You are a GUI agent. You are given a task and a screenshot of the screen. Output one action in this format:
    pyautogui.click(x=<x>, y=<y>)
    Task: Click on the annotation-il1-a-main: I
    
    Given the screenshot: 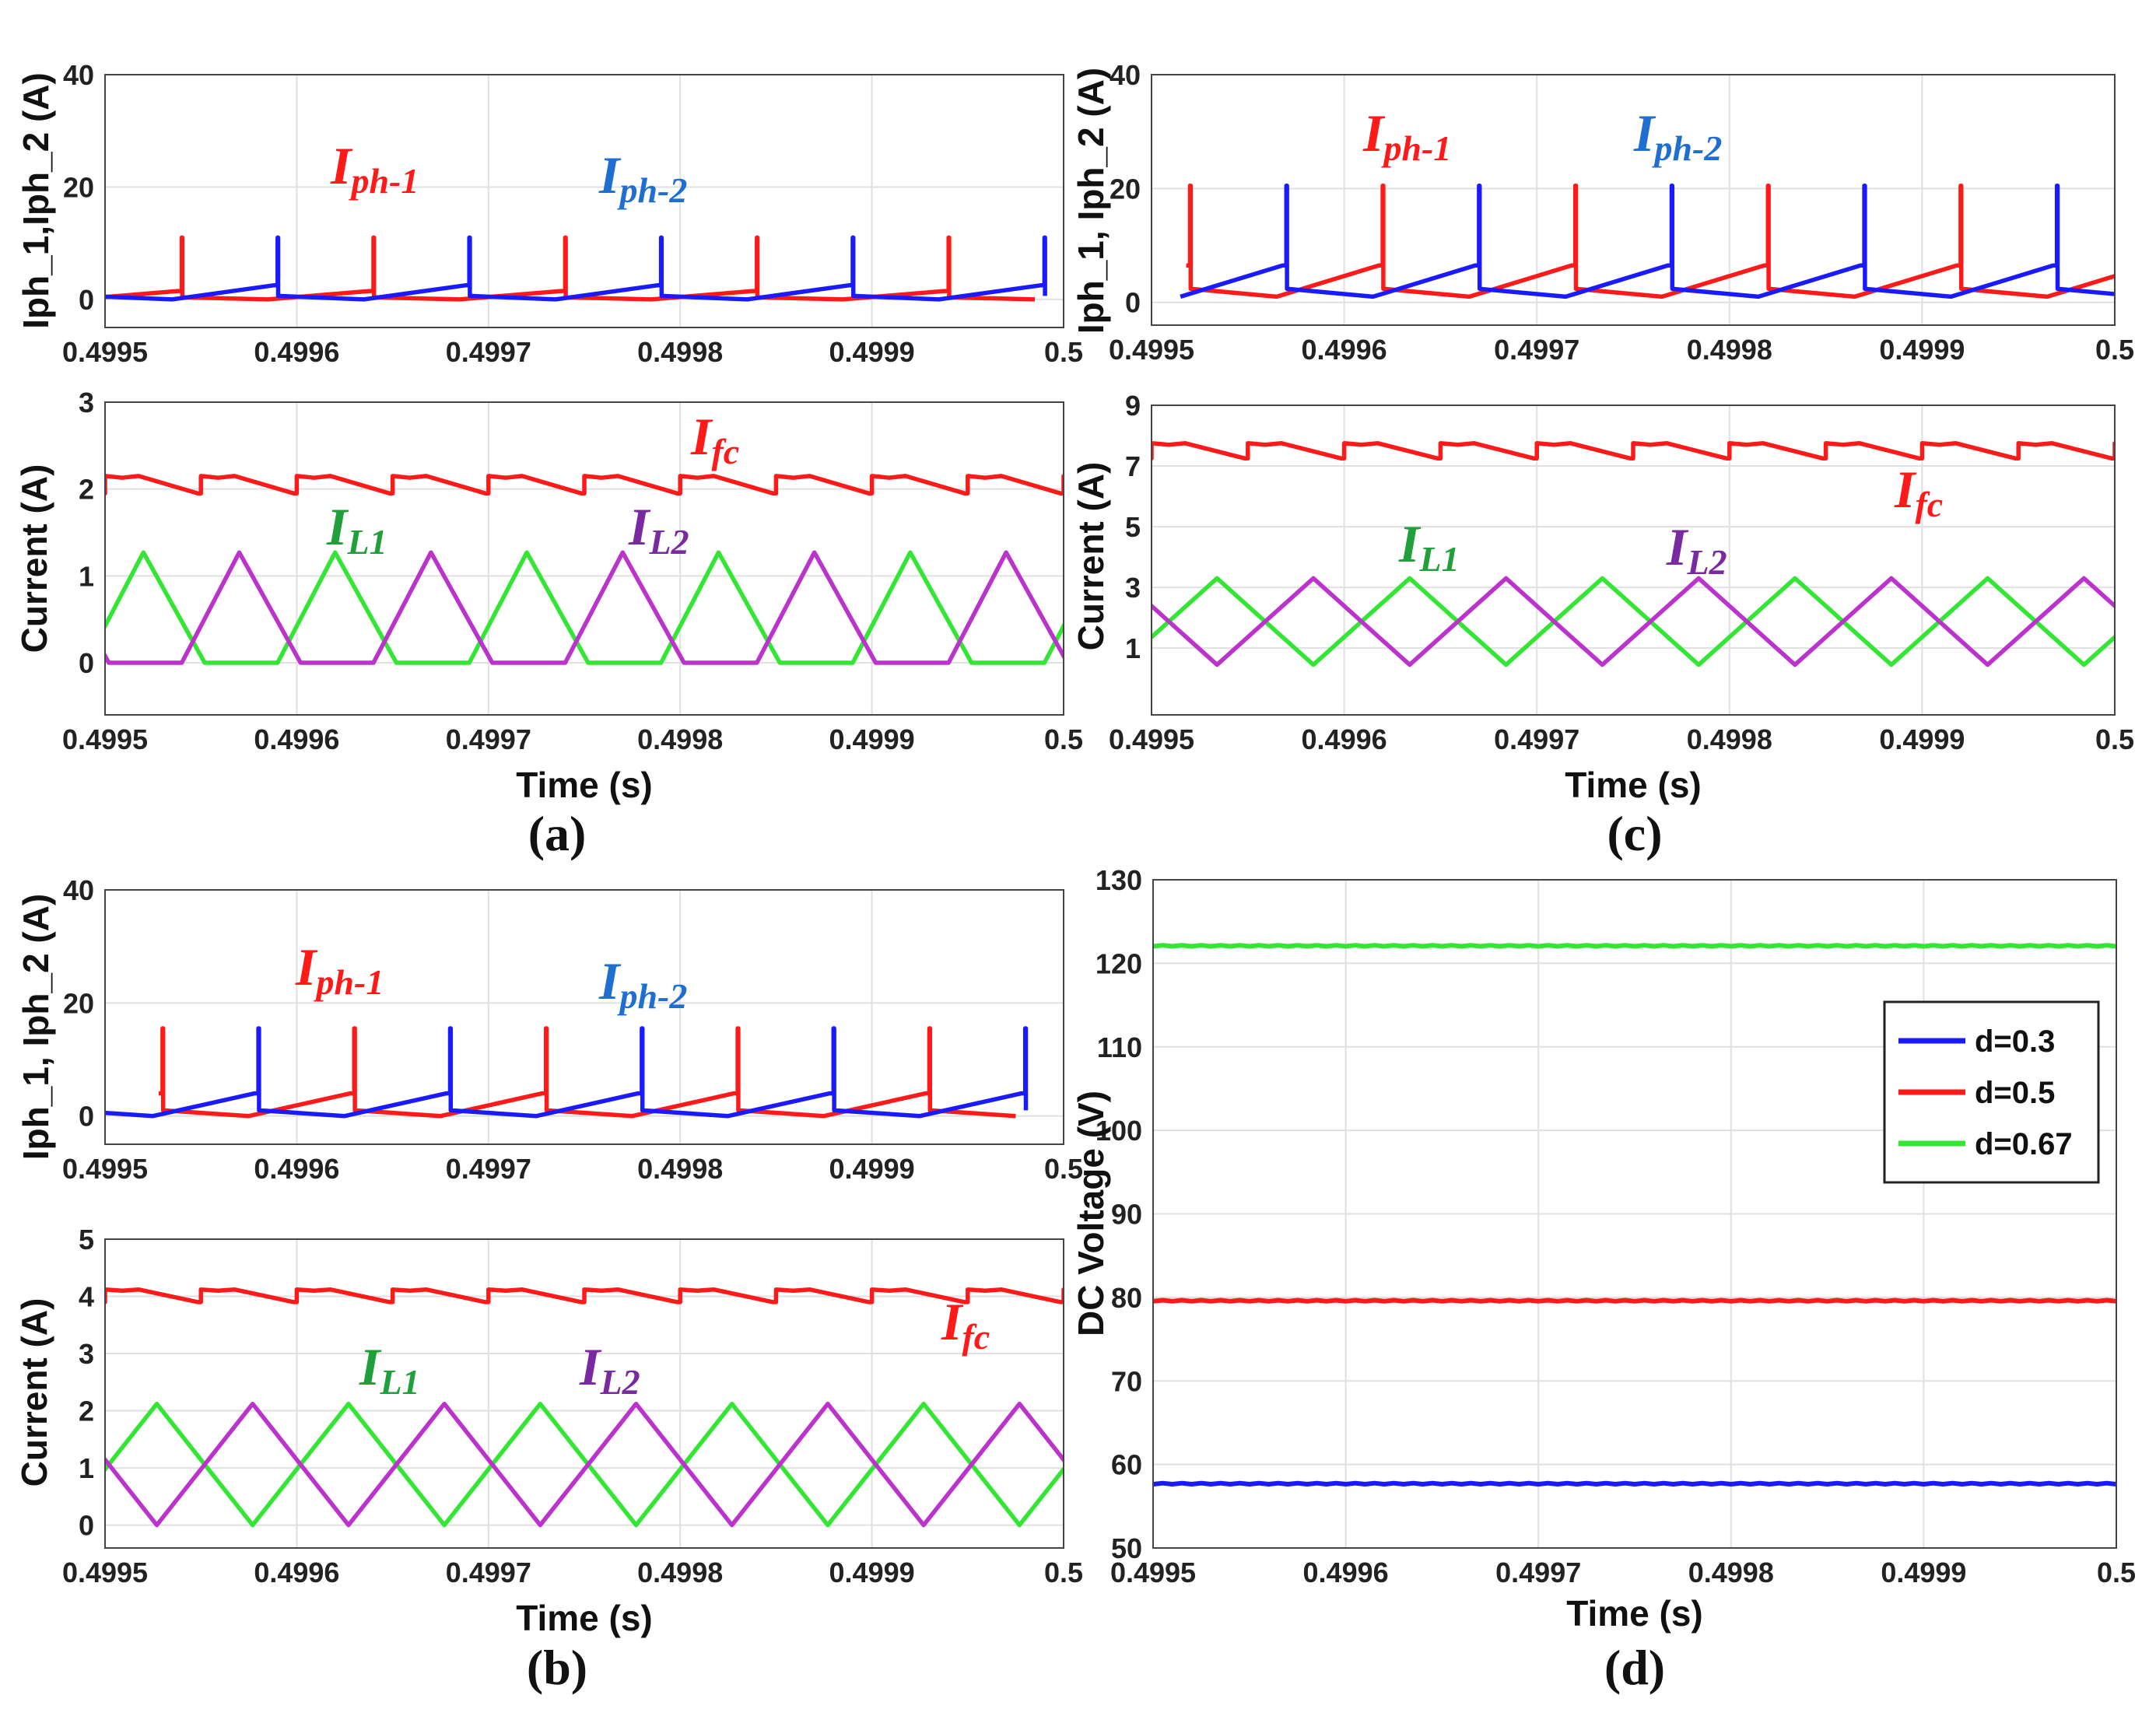 What is the action you would take?
    pyautogui.click(x=337, y=526)
    